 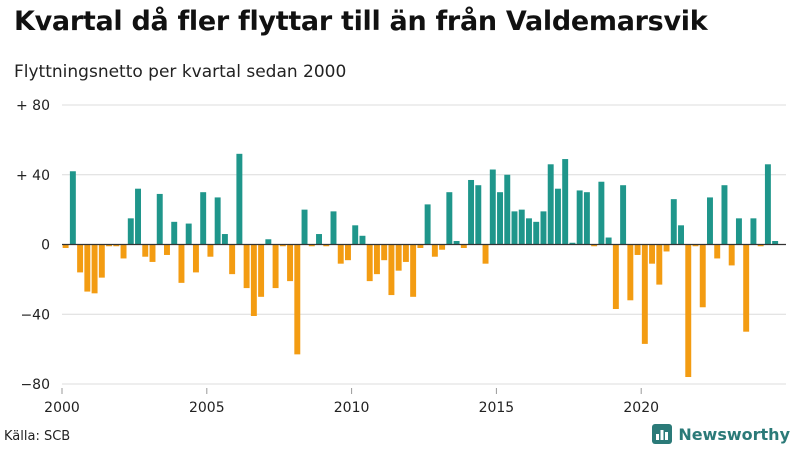 I want to click on brand-logo: Newsworthy, so click(x=721, y=434).